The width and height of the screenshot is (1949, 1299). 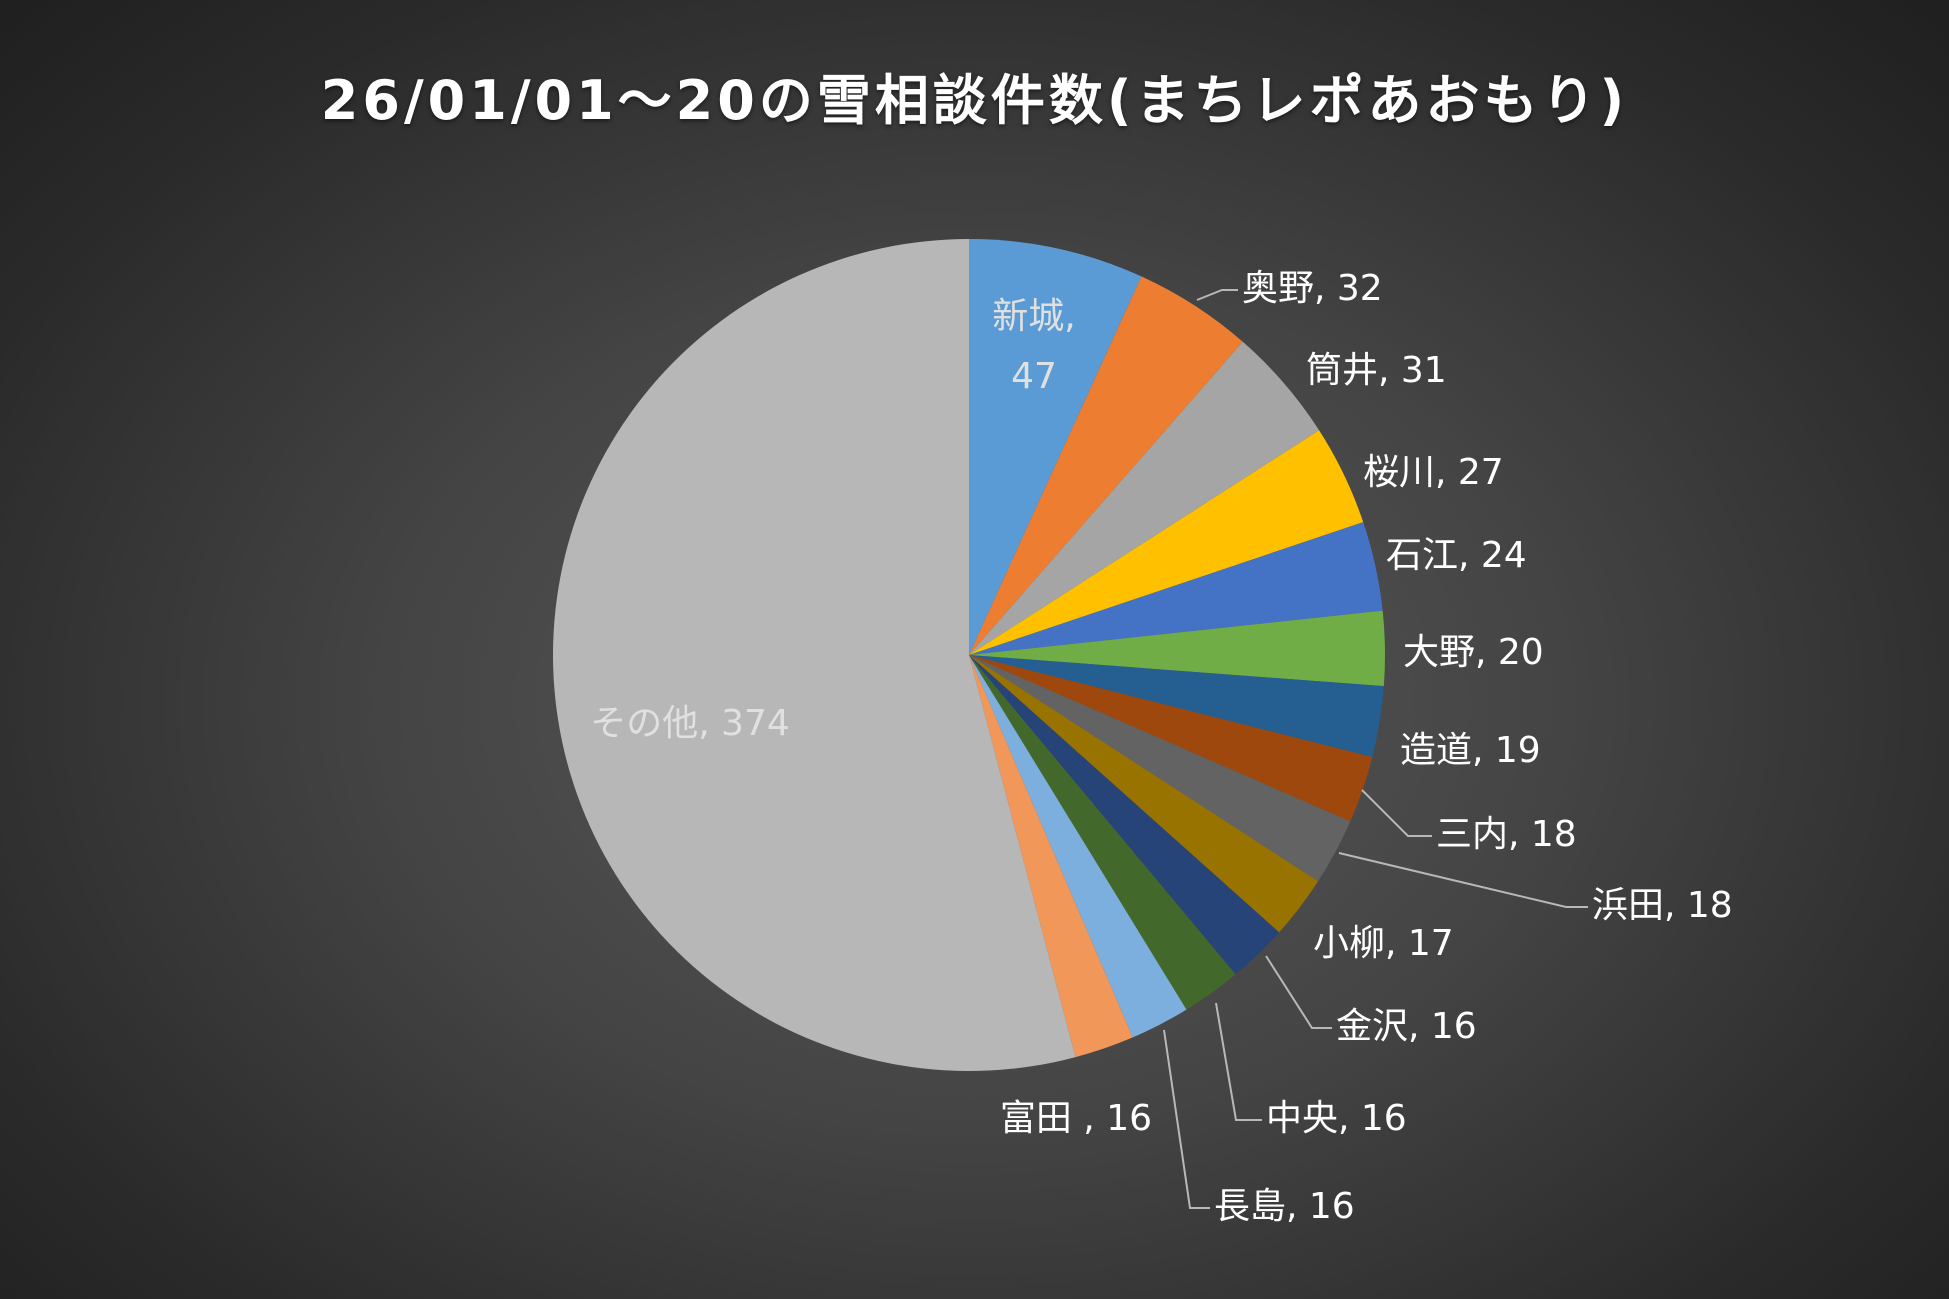 I want to click on pie-slice-大野, so click(x=1177, y=648).